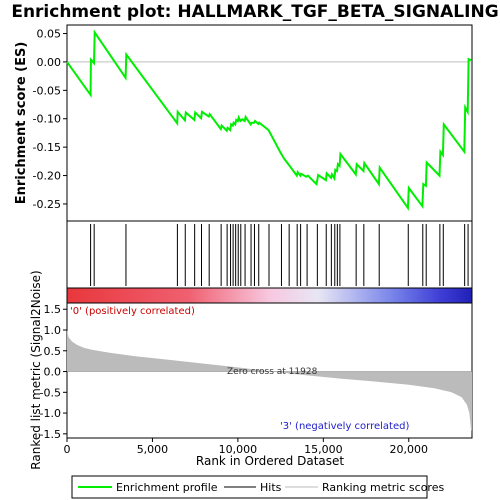 The width and height of the screenshot is (500, 500). Describe the element at coordinates (36, 369) in the screenshot. I see `rank-y-axis-label: Ranked list metric (Signal2Noise)` at that location.